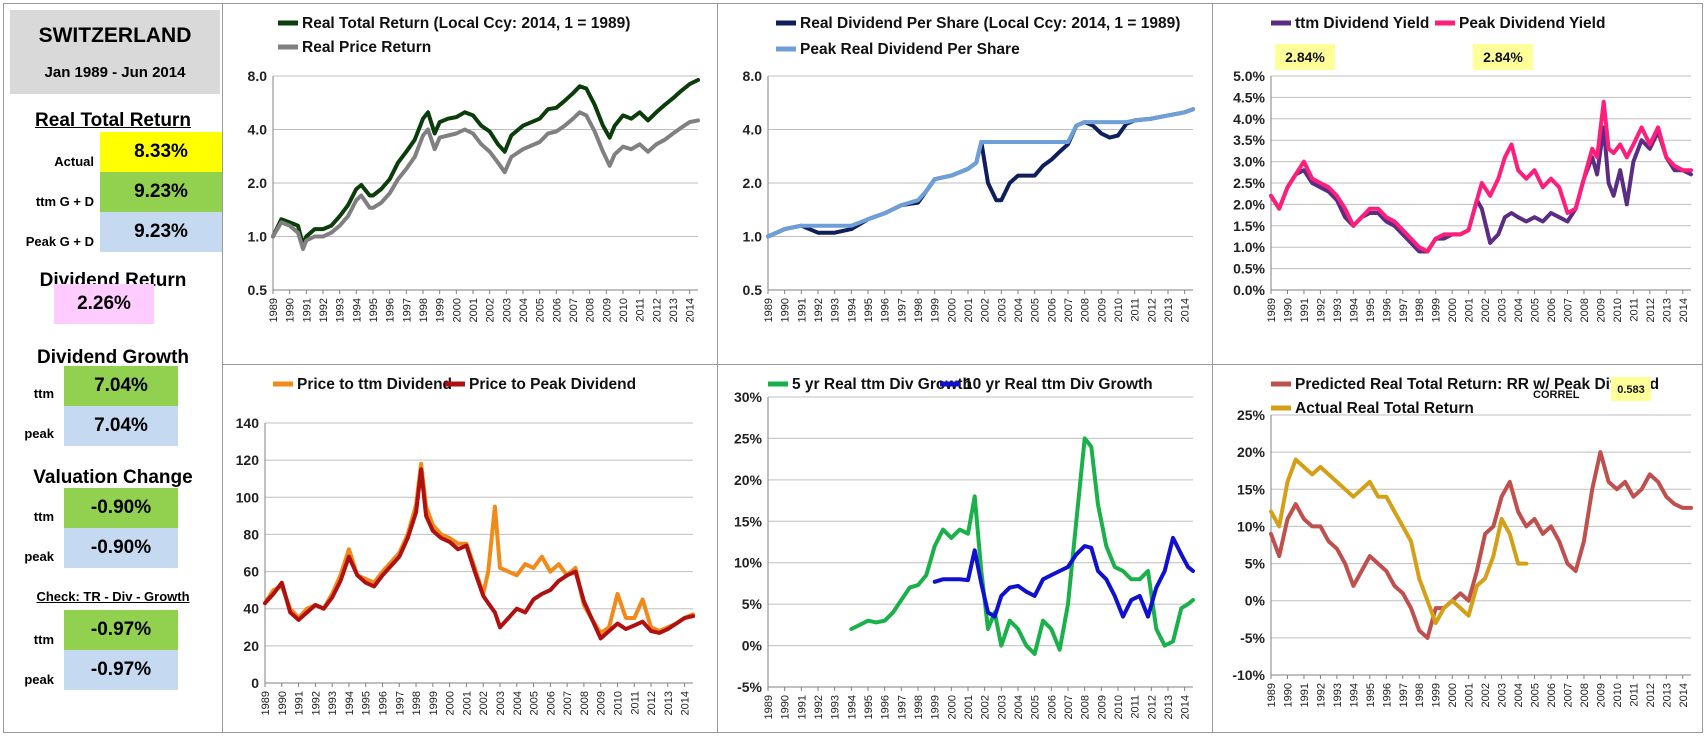 This screenshot has width=1707, height=736. I want to click on valuation-change-heading: Valuation Change, so click(113, 477).